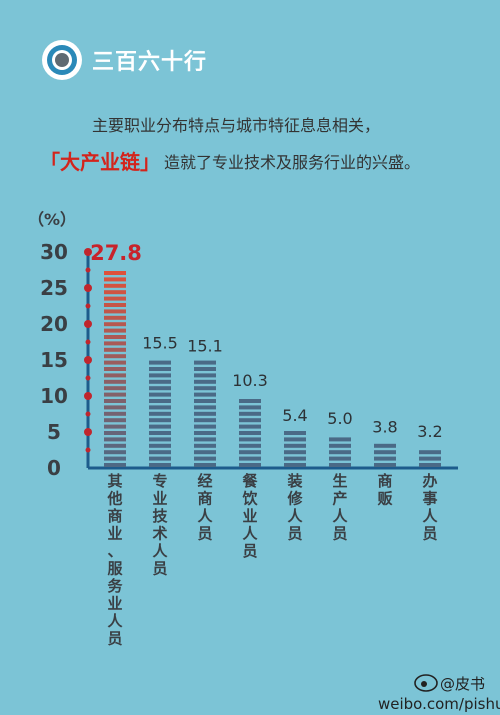  What do you see at coordinates (205, 507) in the screenshot?
I see `x-category-label: 经商人员` at bounding box center [205, 507].